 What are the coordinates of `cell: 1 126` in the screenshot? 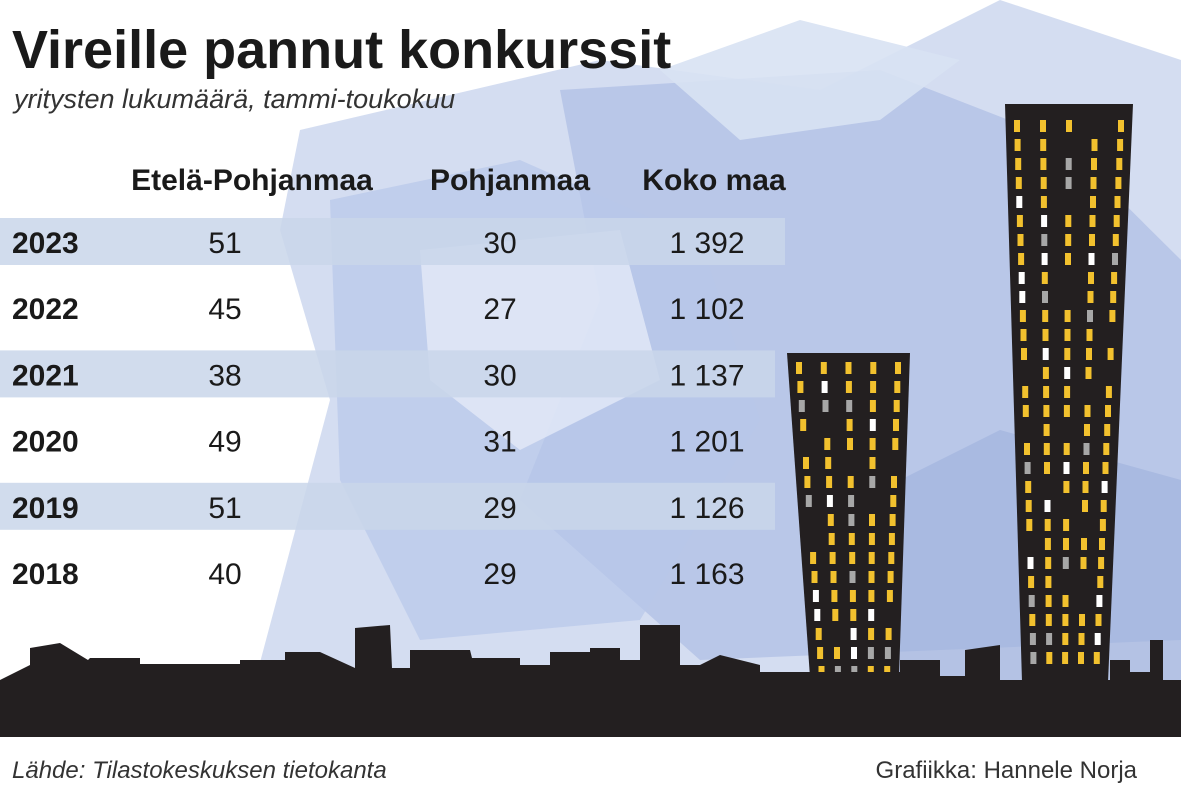 It's located at (706, 508).